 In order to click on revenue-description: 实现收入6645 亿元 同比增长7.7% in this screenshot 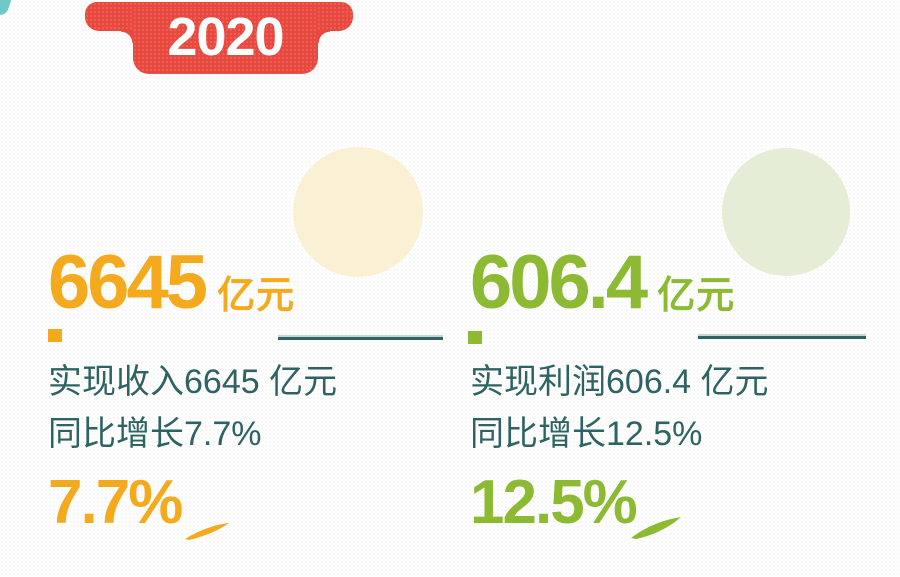, I will do `click(192, 408)`.